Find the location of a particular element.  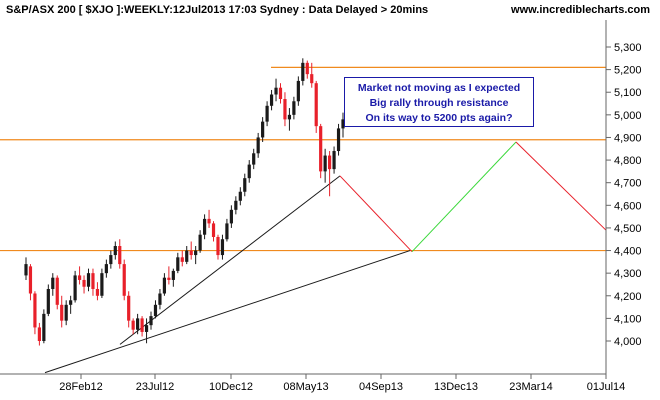

x-tick-label: 01Jul14 is located at coordinates (606, 387).